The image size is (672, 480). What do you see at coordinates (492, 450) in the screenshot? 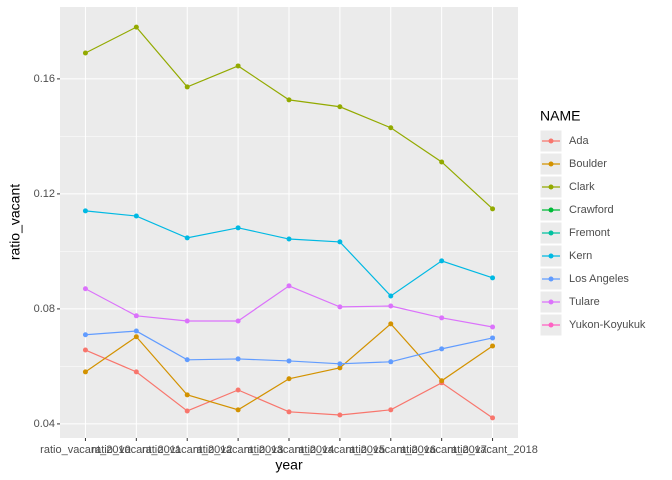
I see `x-tick-label: ratio_vacant_2018` at bounding box center [492, 450].